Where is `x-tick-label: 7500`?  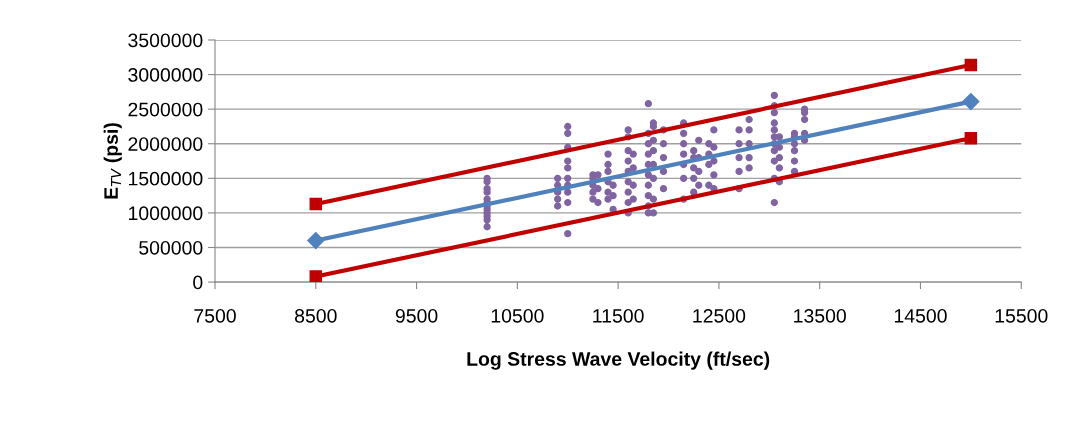
x-tick-label: 7500 is located at coordinates (215, 315).